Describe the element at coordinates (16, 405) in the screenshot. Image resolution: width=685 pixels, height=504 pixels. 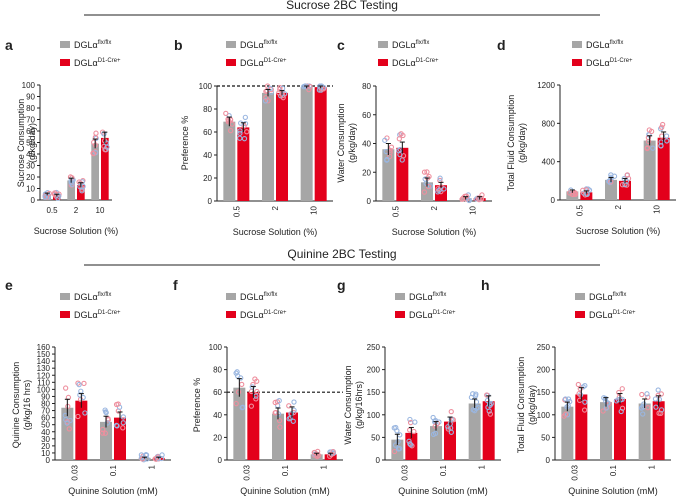
I see `y-axis-label: Quinine Consumption` at that location.